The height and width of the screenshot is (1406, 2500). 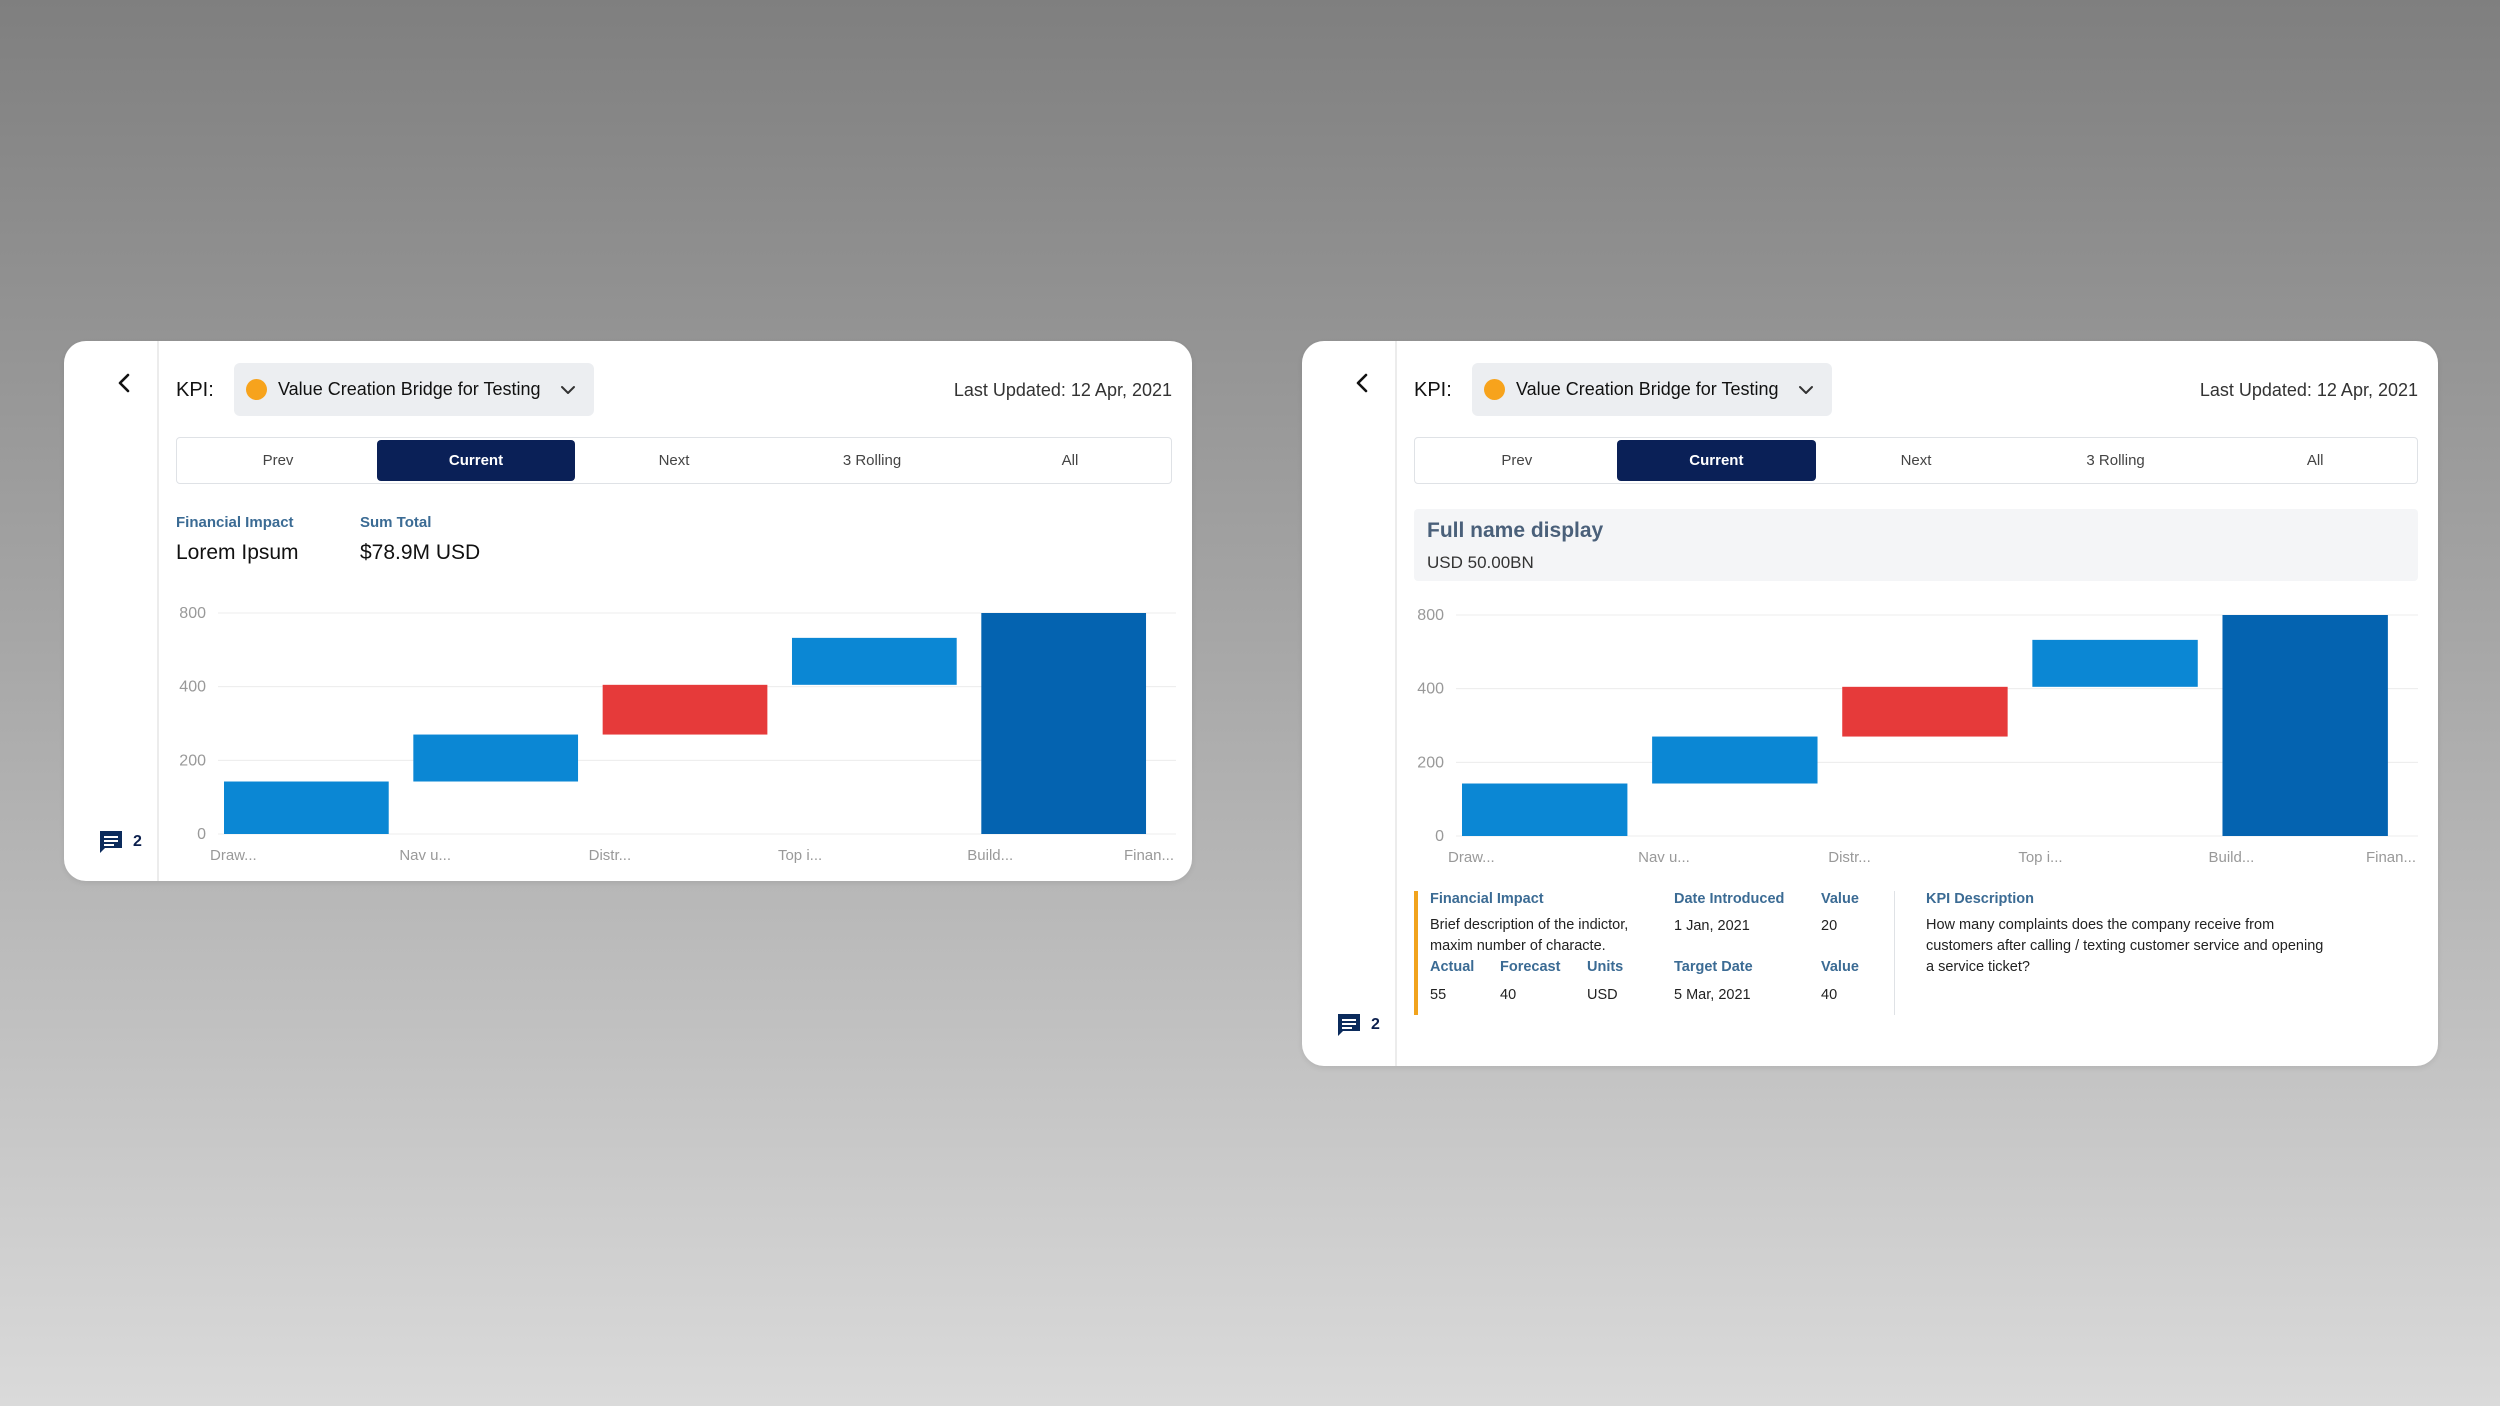 I want to click on detail-target-date-label: Target Date, so click(x=1713, y=967).